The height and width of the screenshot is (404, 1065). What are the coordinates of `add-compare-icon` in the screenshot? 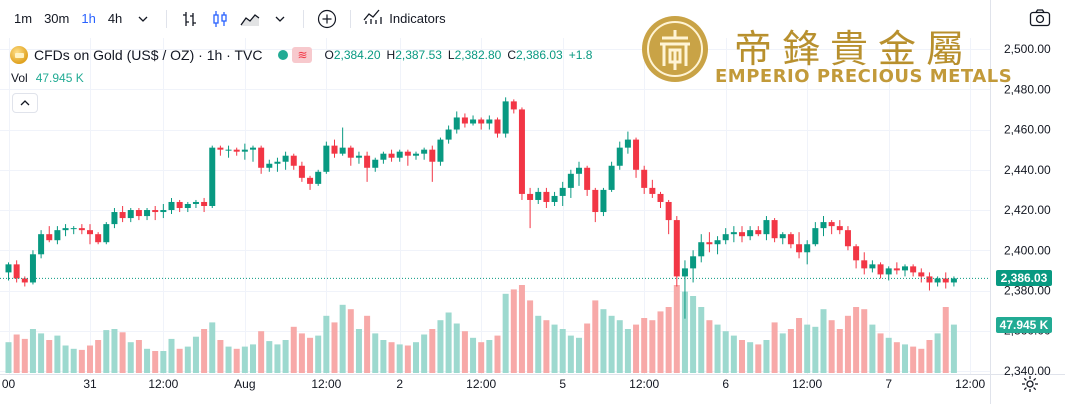 It's located at (327, 19).